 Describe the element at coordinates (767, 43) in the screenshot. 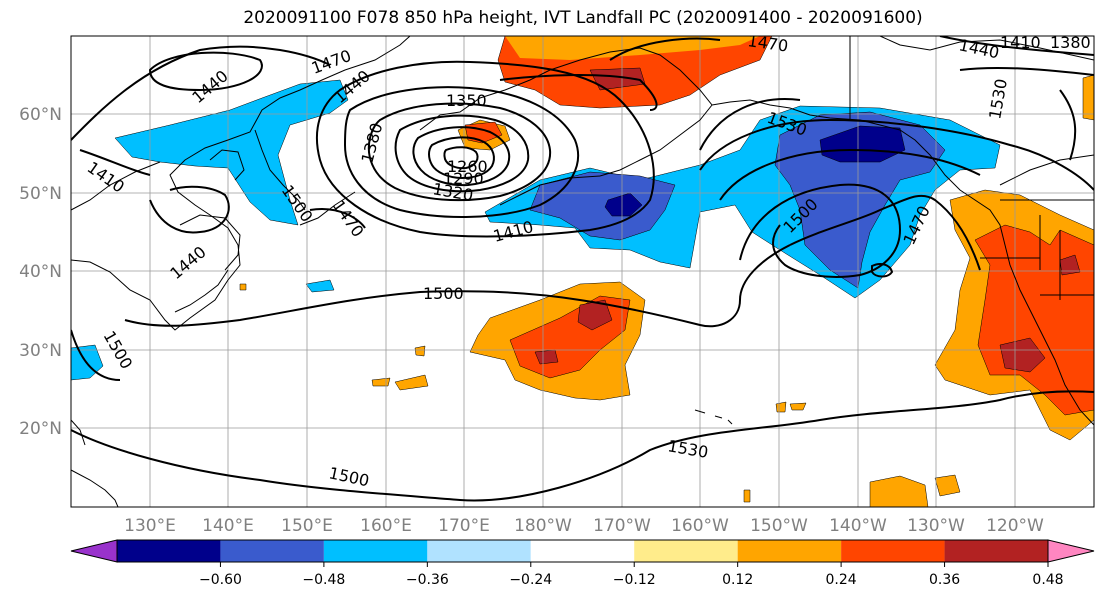

I see `contour-label: 1470` at that location.